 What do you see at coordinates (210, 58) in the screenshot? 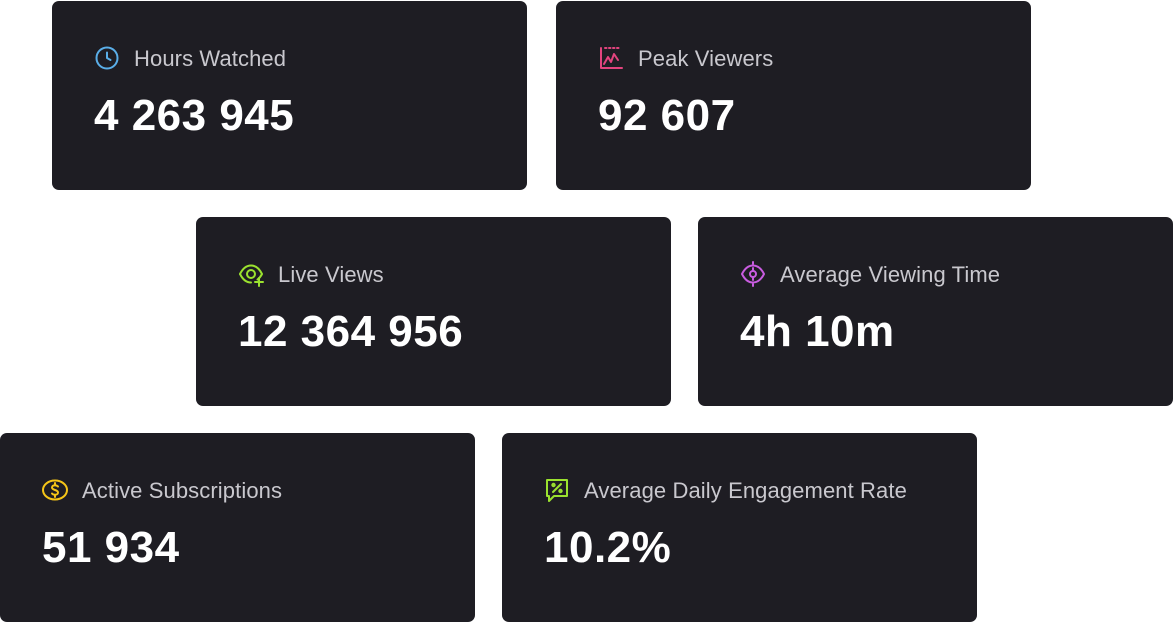
I see `metric-label: Hours Watched` at bounding box center [210, 58].